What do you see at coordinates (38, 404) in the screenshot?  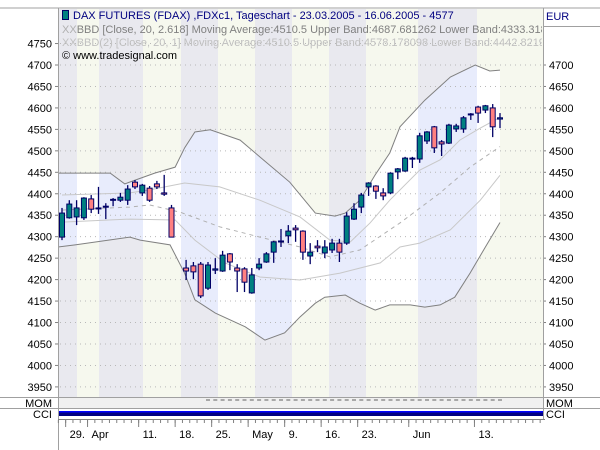 I see `mom-label-left: MOM` at bounding box center [38, 404].